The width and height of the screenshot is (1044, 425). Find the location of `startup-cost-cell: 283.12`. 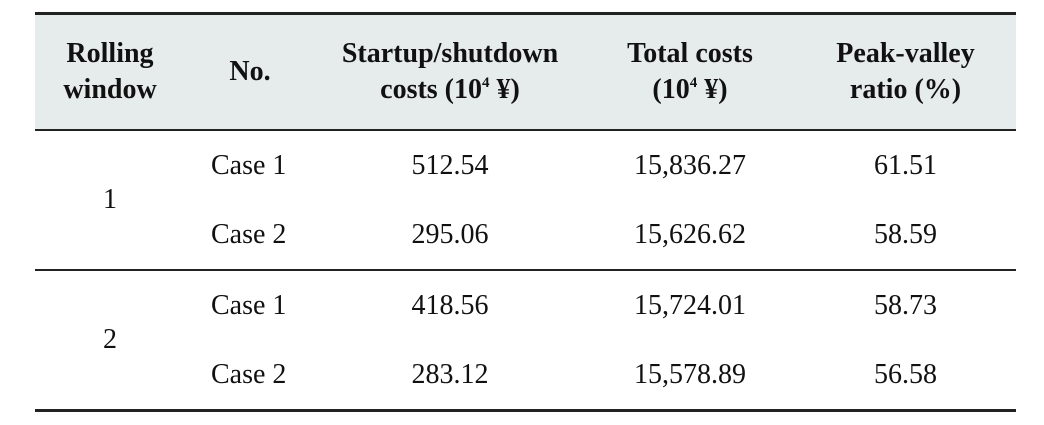

startup-cost-cell: 283.12 is located at coordinates (450, 374).